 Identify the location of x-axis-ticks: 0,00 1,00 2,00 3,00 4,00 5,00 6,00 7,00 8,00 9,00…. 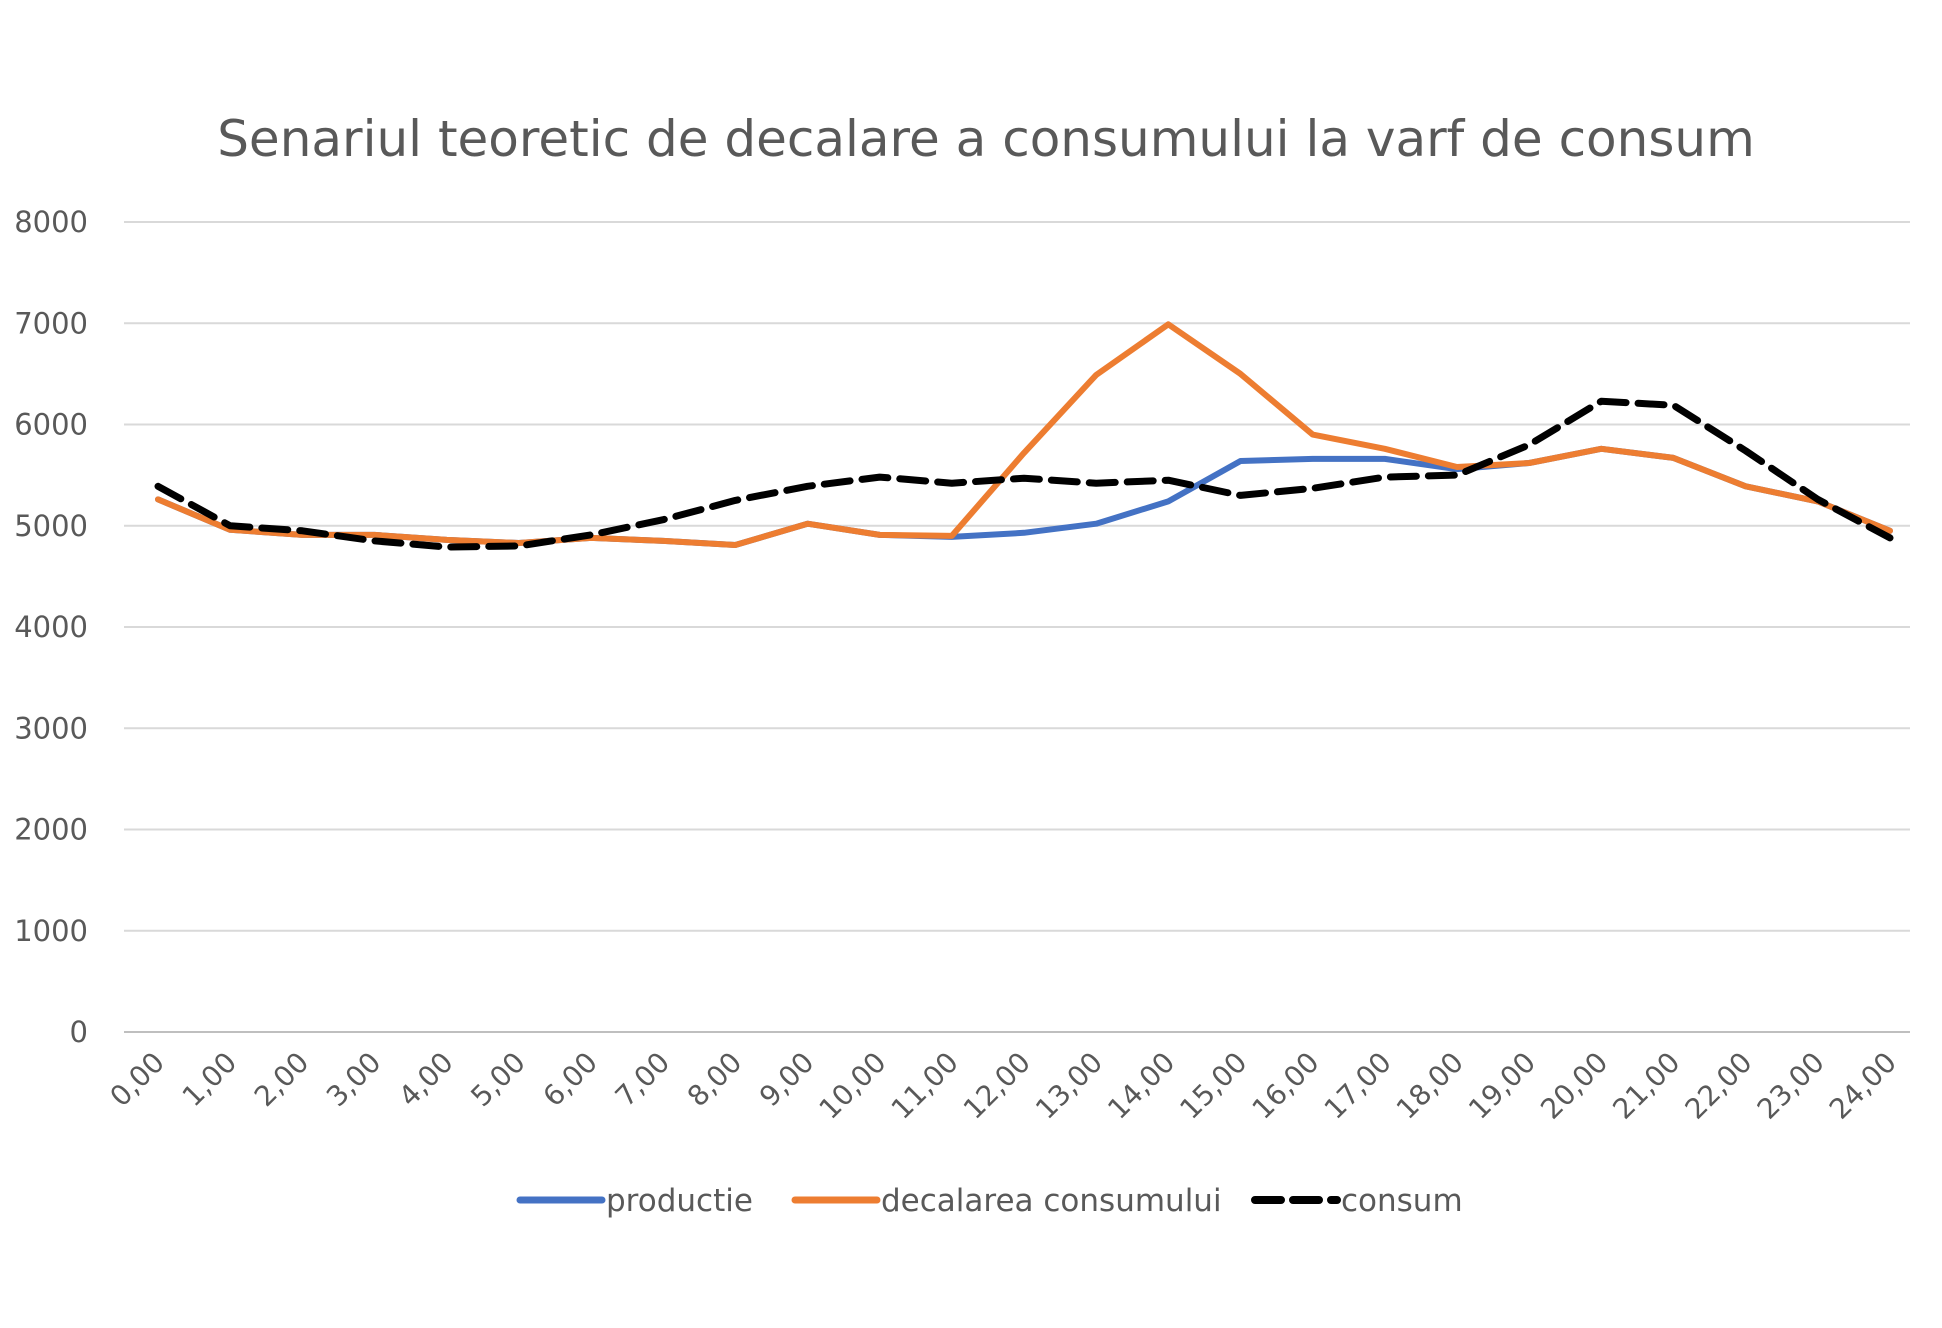
(1003, 1086).